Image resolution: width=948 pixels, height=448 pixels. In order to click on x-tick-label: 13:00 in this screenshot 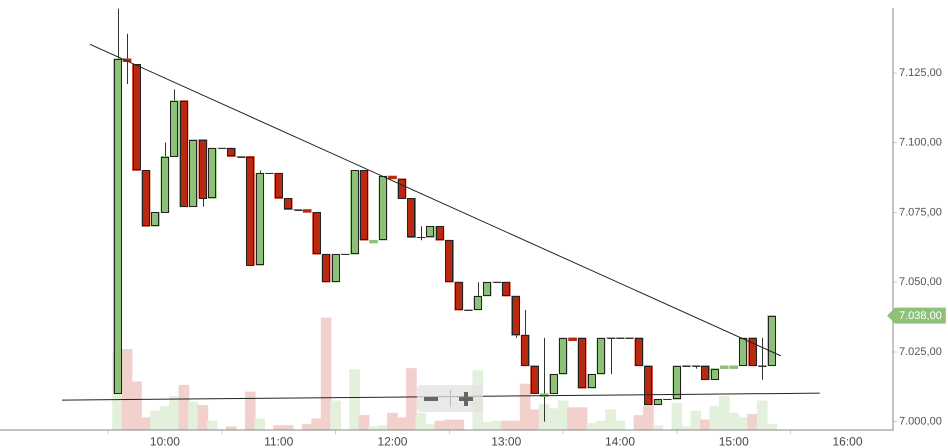, I will do `click(506, 441)`.